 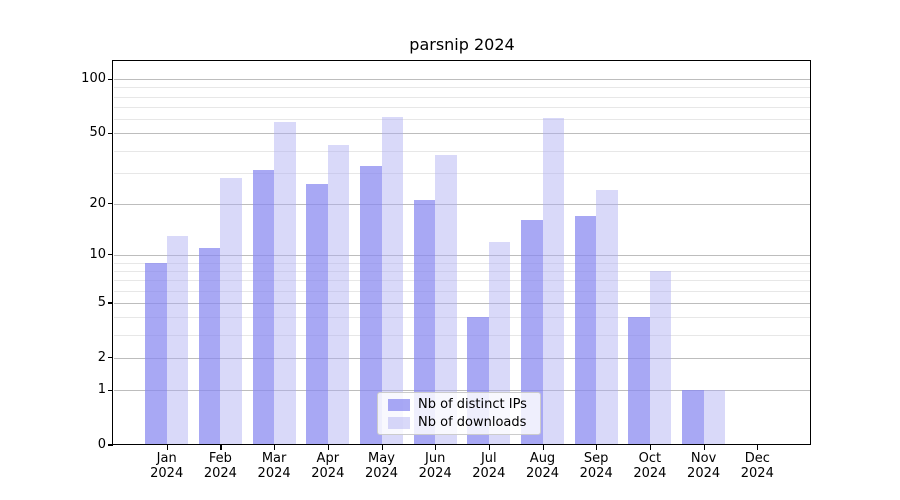 I want to click on bar-distinct-ips-aug, so click(x=532, y=332).